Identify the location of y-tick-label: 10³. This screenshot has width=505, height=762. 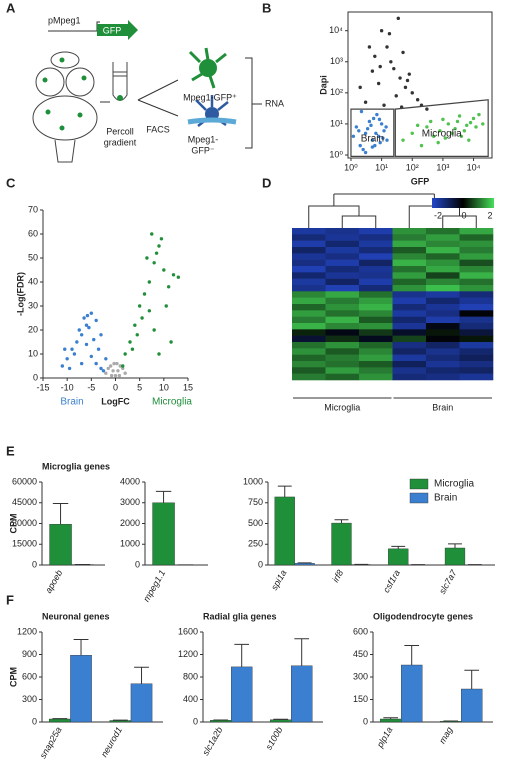
(336, 61).